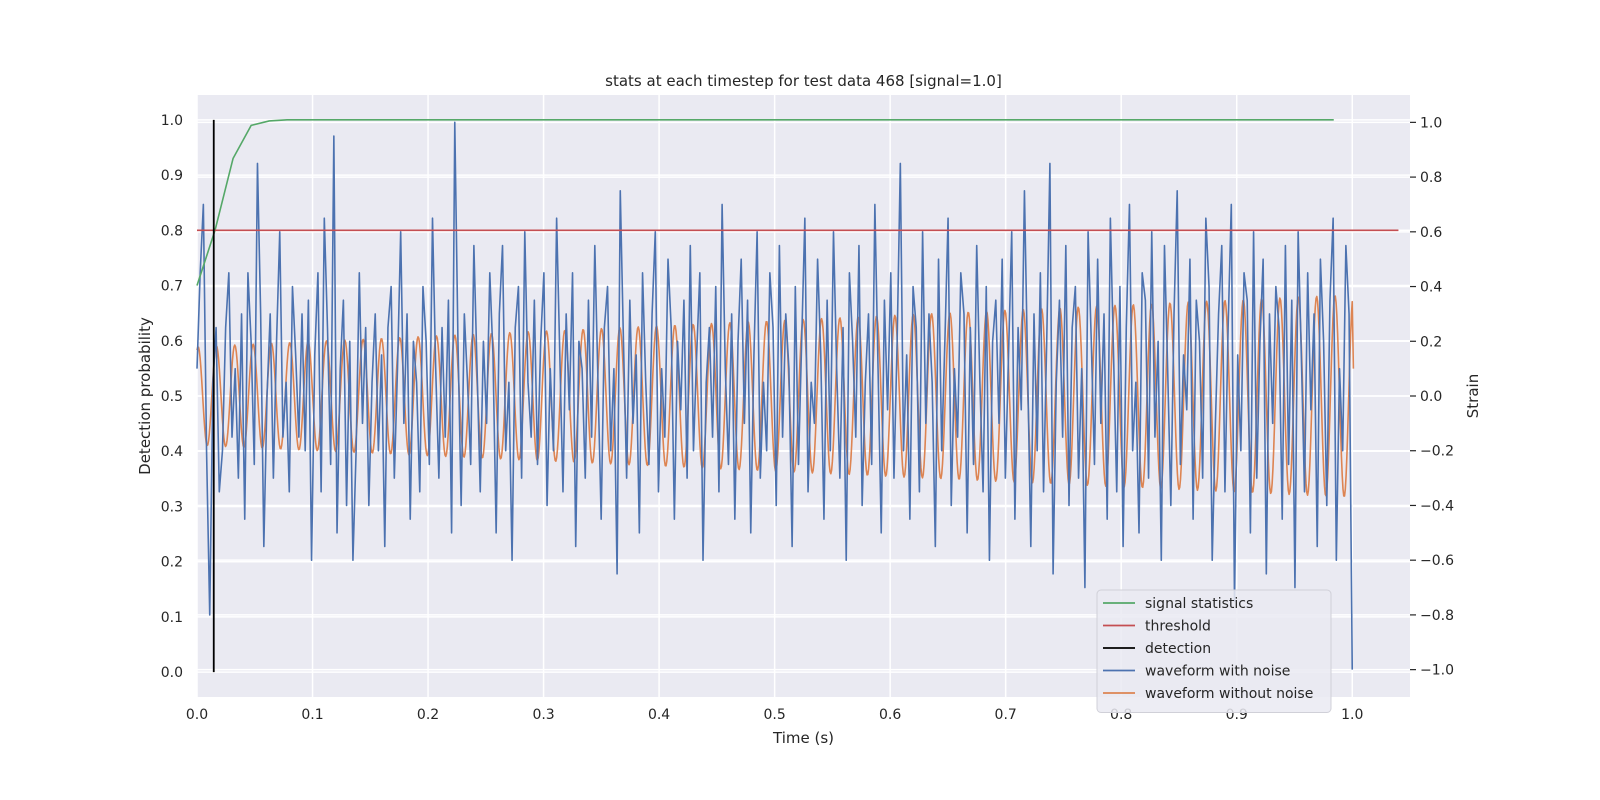  I want to click on y-tick-label-7: 0.7, so click(172, 287).